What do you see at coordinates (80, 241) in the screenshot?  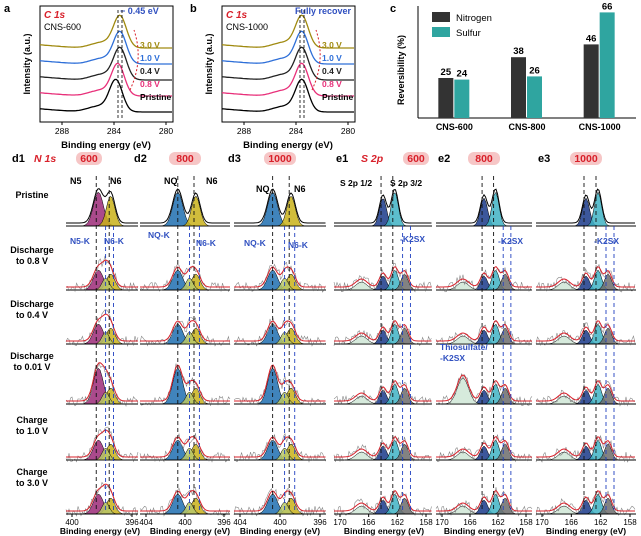 I see `annot-n5k: N5-K` at bounding box center [80, 241].